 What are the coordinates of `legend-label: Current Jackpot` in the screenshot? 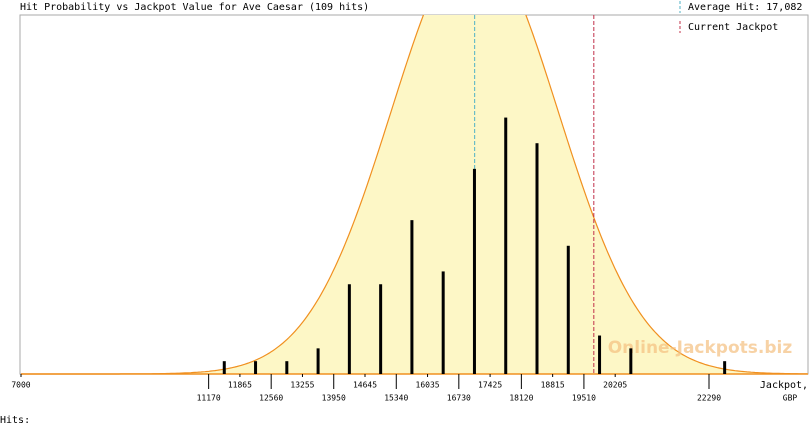 It's located at (733, 27).